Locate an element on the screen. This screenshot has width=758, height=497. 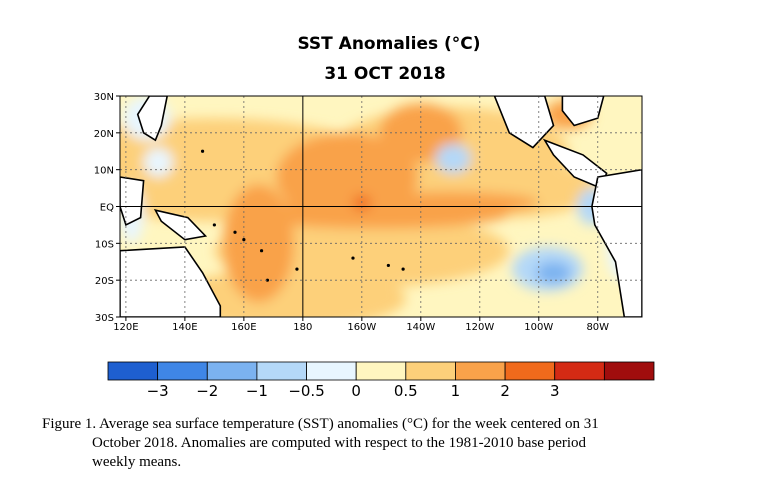
x-tick-label: 160E is located at coordinates (243, 327).